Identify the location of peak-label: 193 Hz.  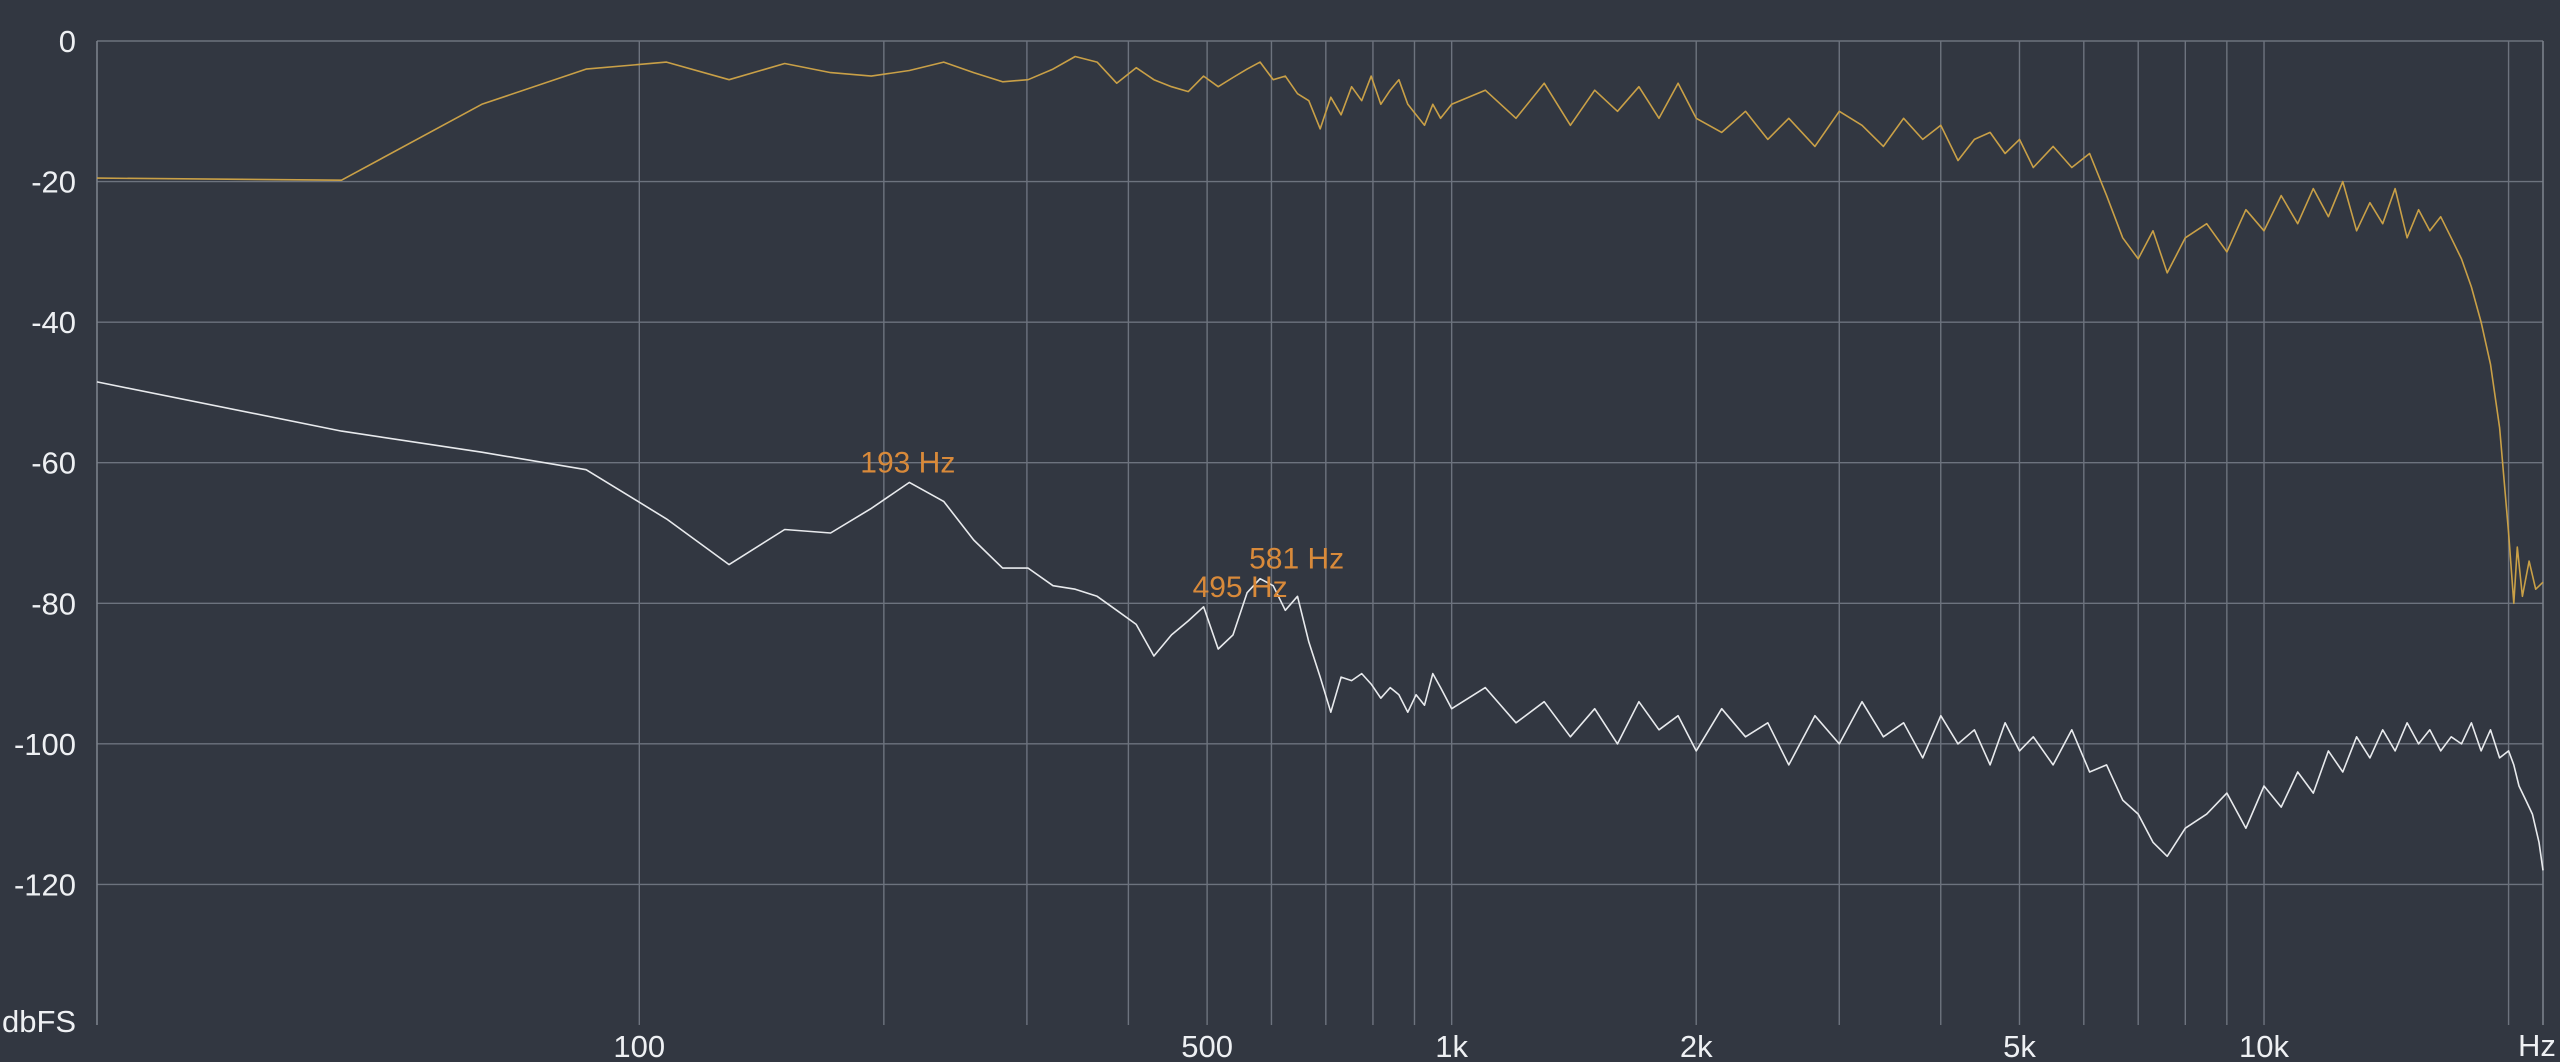
(907, 462).